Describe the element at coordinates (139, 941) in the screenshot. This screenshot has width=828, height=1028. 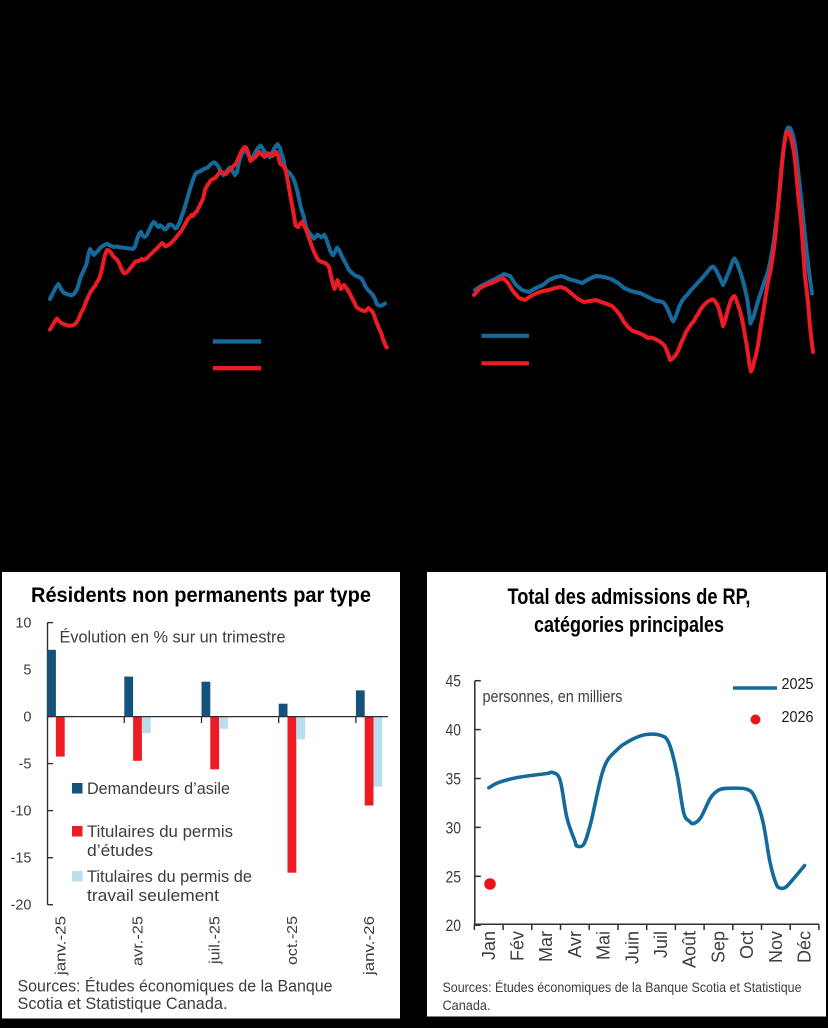
I see `svg-text: avr.-25` at that location.